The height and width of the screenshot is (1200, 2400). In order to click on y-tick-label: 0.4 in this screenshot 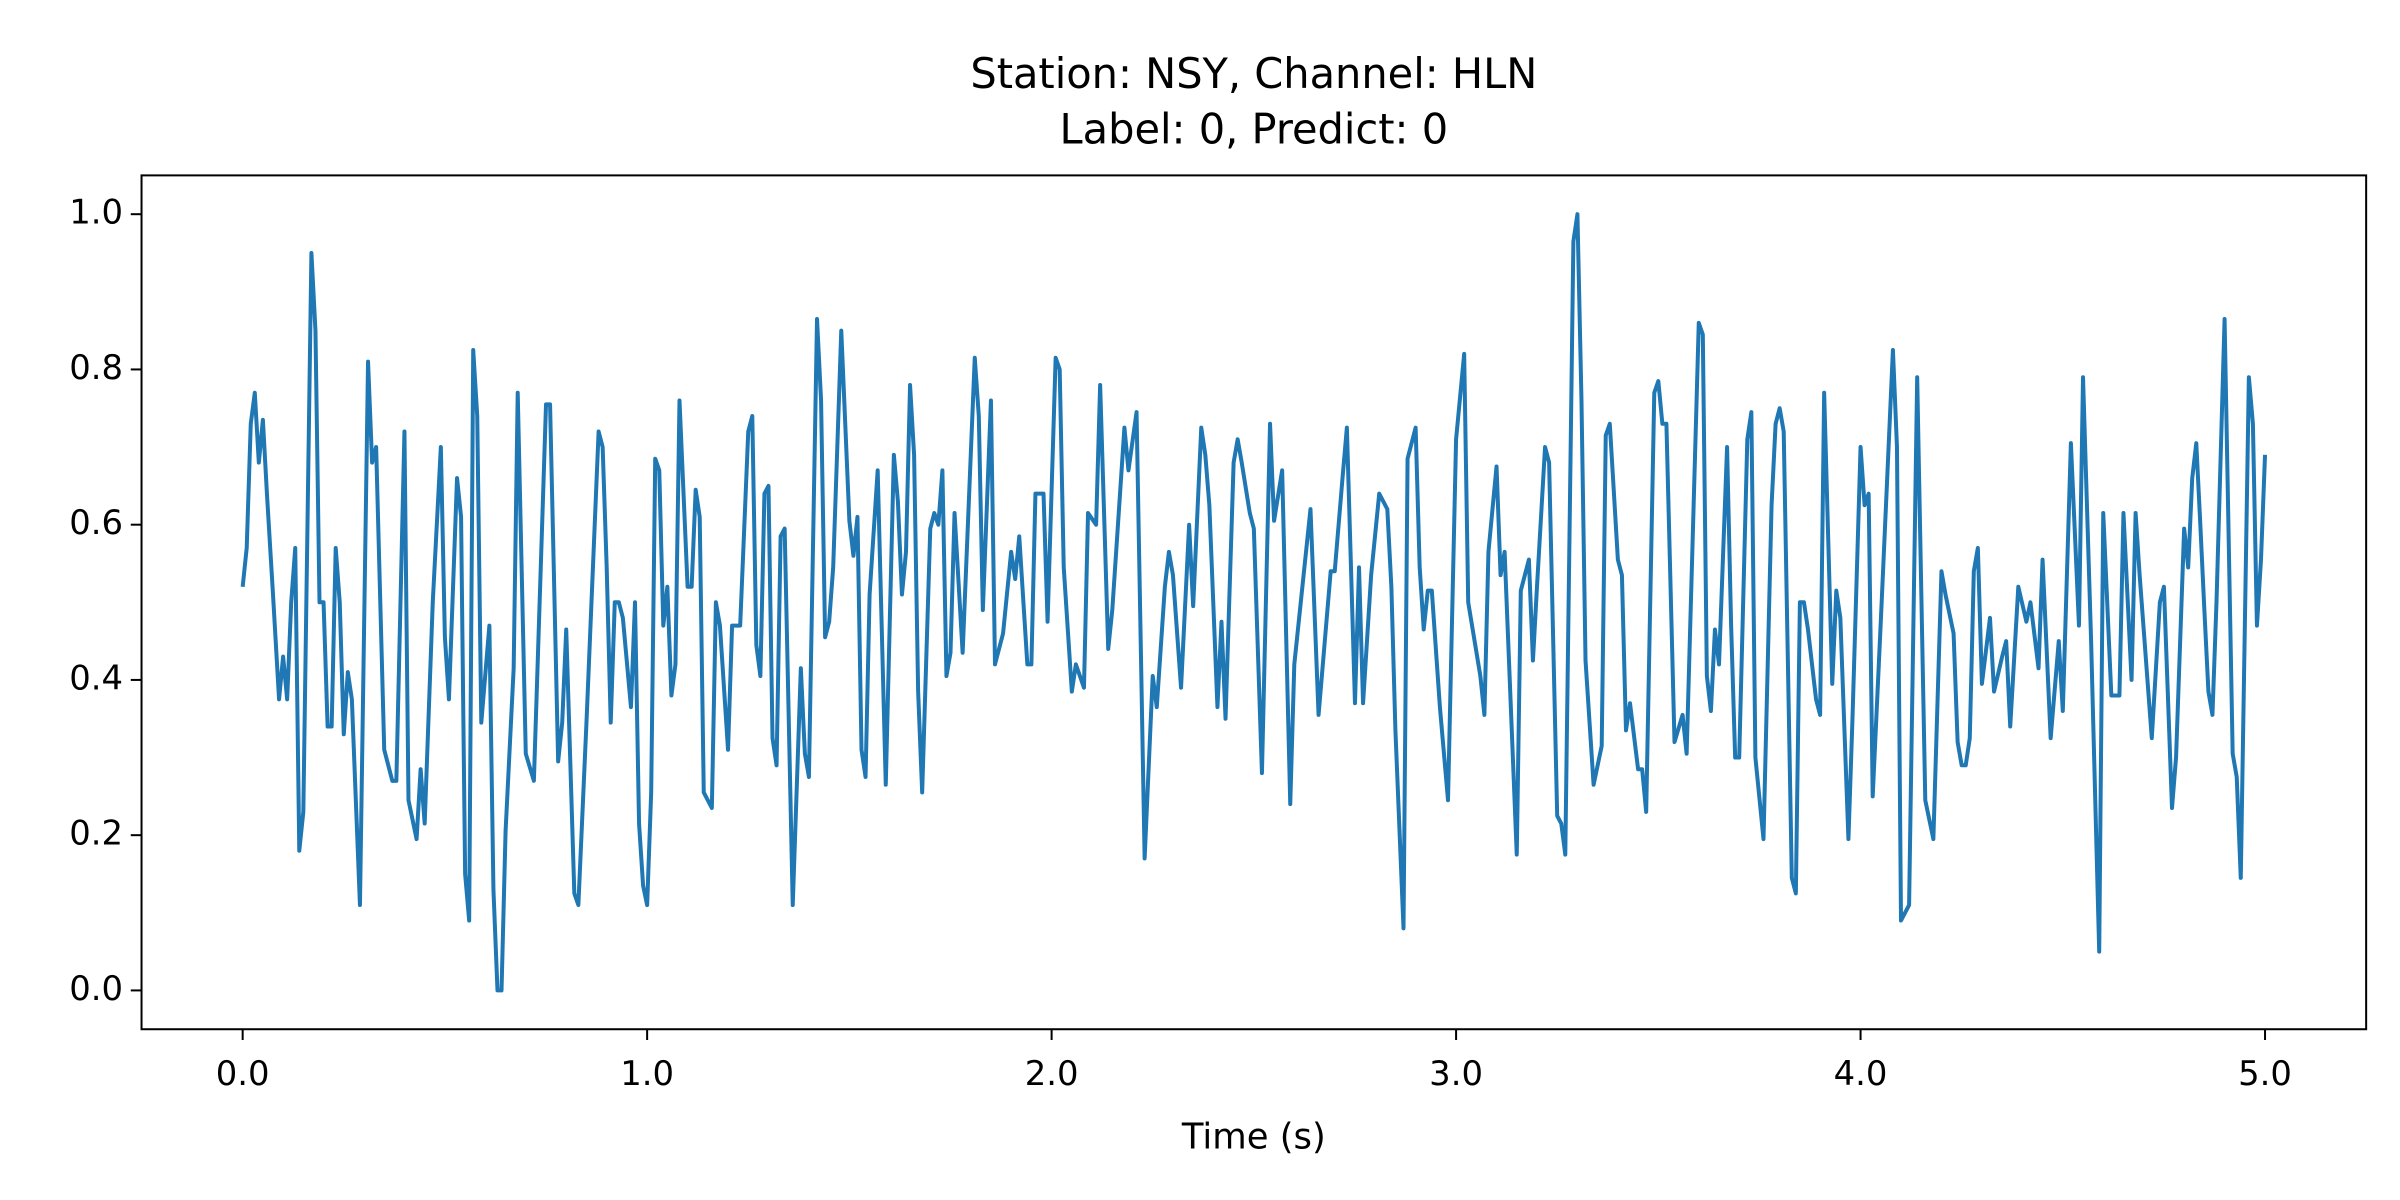, I will do `click(96, 677)`.